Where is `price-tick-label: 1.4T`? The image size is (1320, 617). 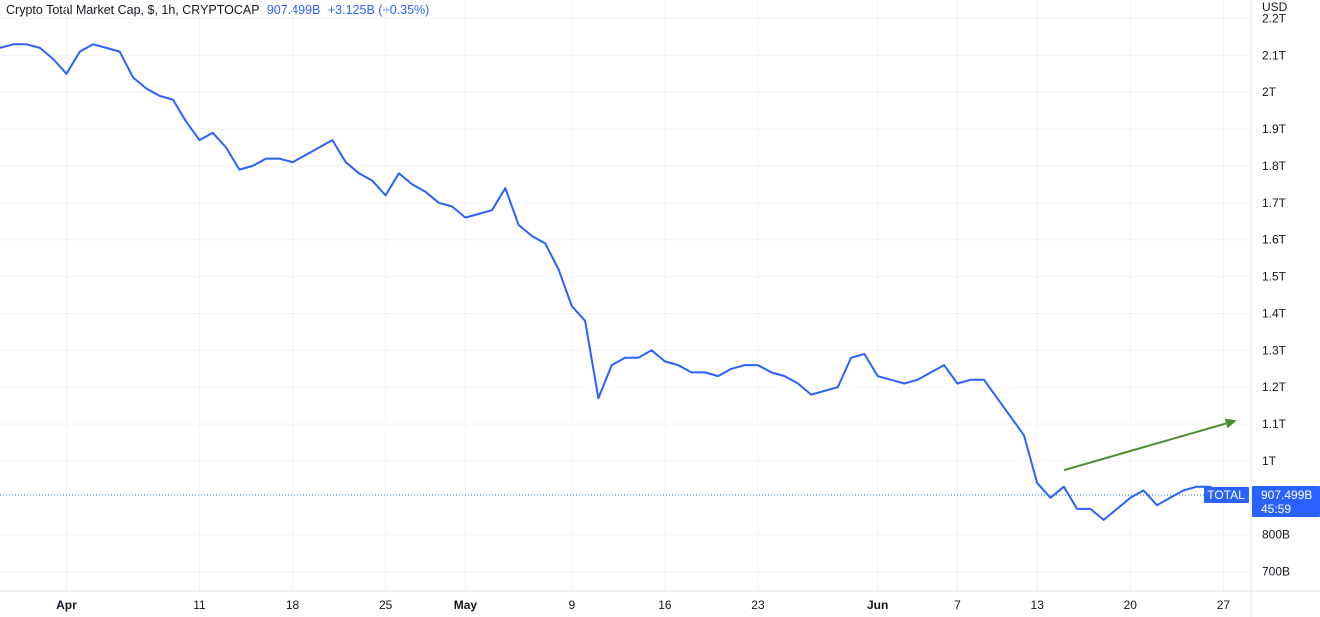 price-tick-label: 1.4T is located at coordinates (1274, 313).